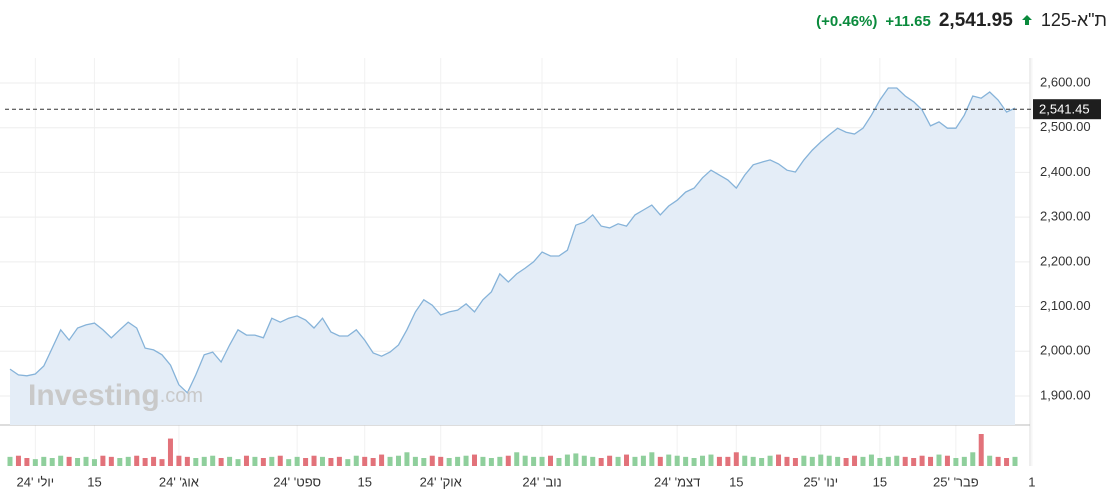  I want to click on header: (+0.46%) +11.65 2,541.95 ת"א-125, so click(961, 21).